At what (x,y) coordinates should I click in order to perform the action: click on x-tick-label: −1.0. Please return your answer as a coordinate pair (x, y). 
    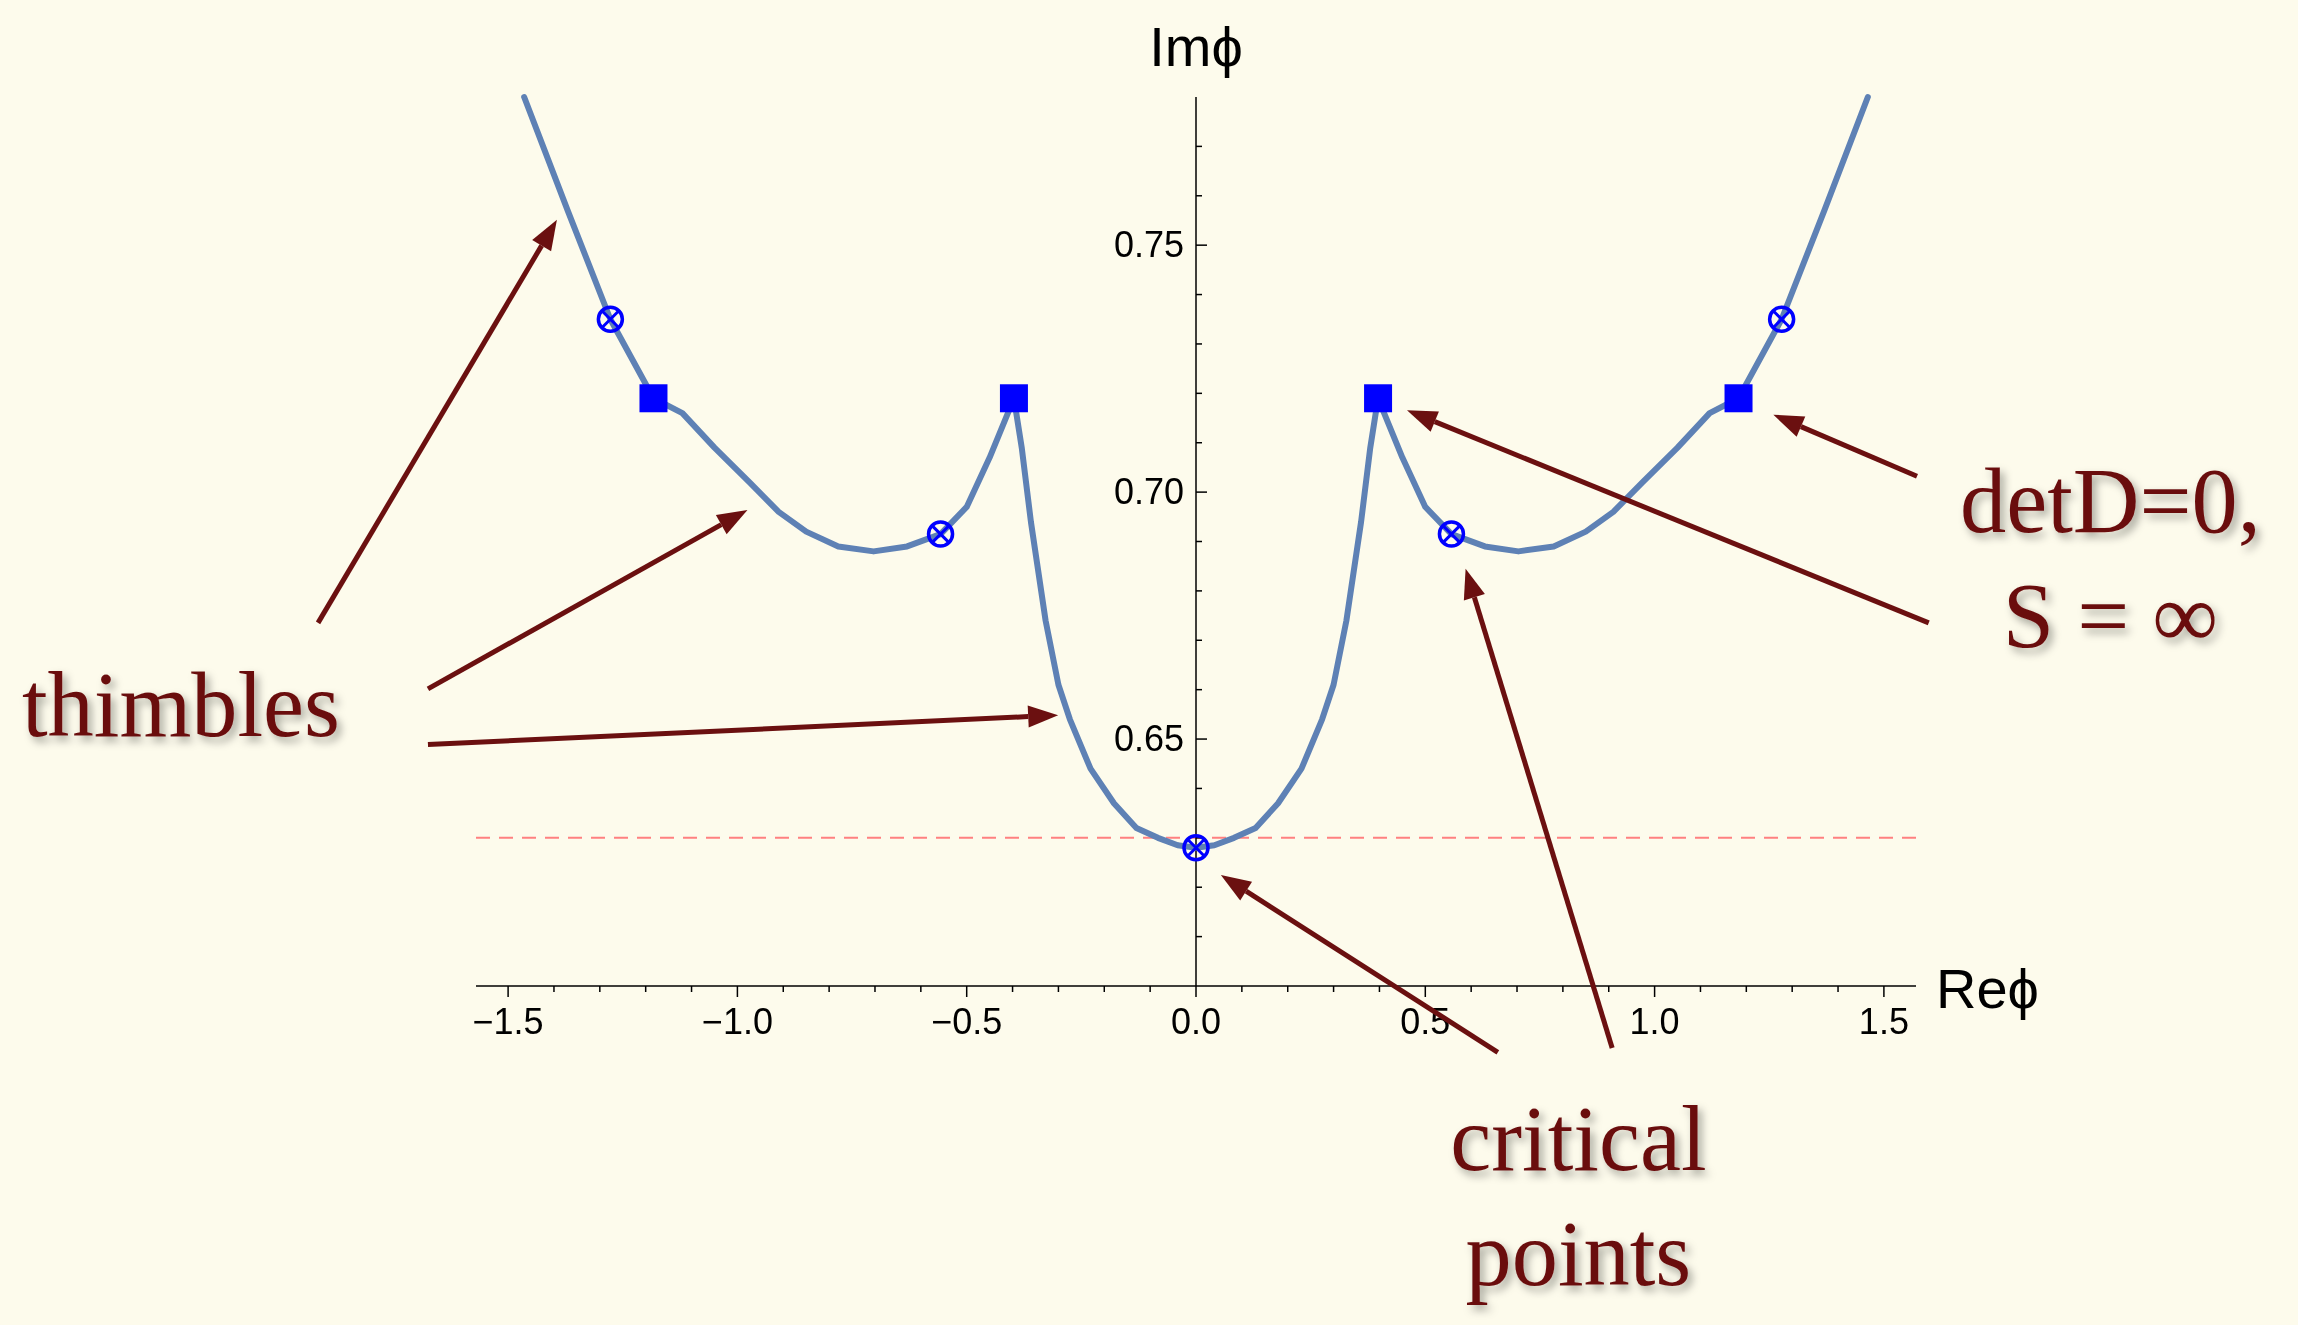
    Looking at the image, I should click on (737, 1021).